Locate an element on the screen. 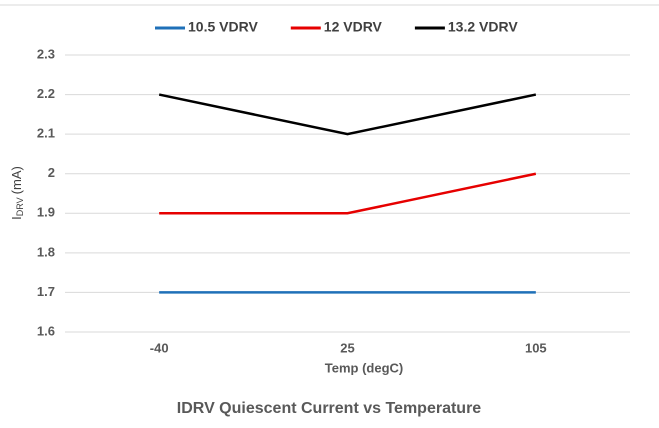 The image size is (659, 428). y-tick-label: 2.1 is located at coordinates (46, 133).